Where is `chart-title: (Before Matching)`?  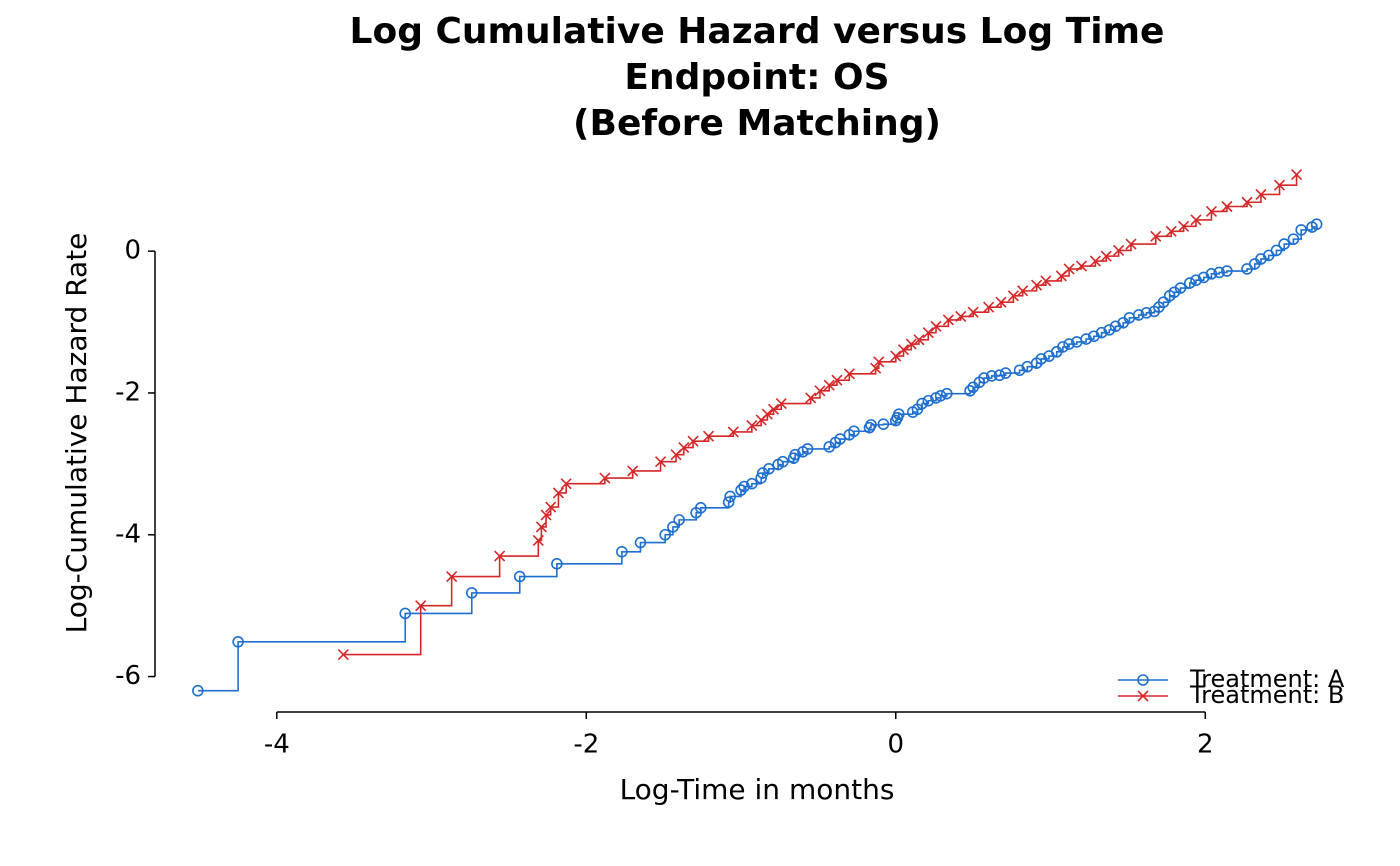
chart-title: (Before Matching) is located at coordinates (757, 123).